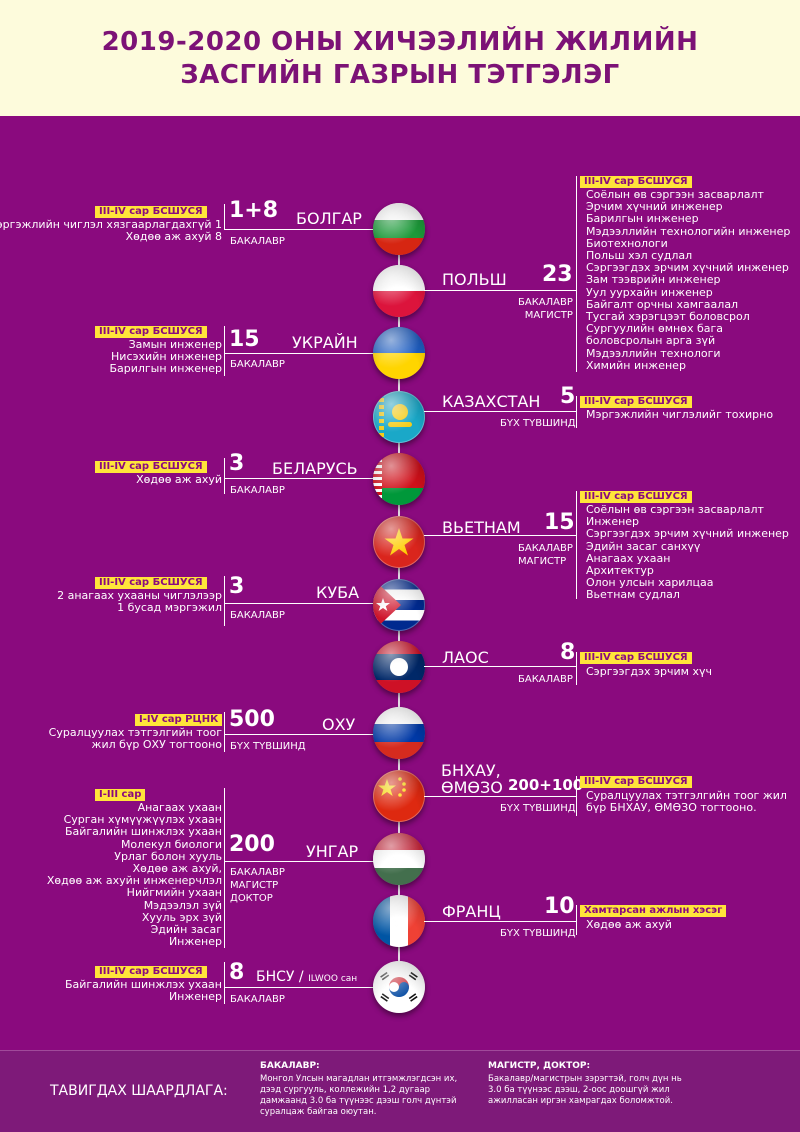 This screenshot has height=1132, width=800. Describe the element at coordinates (559, 522) in the screenshot. I see `vietnam-count: 15` at that location.